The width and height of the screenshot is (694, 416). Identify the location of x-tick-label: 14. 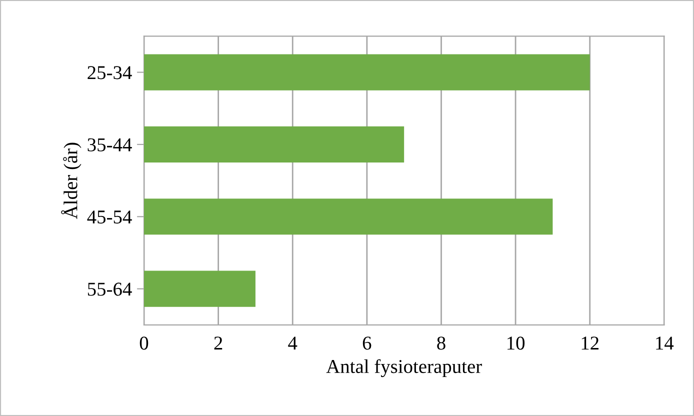
(665, 343).